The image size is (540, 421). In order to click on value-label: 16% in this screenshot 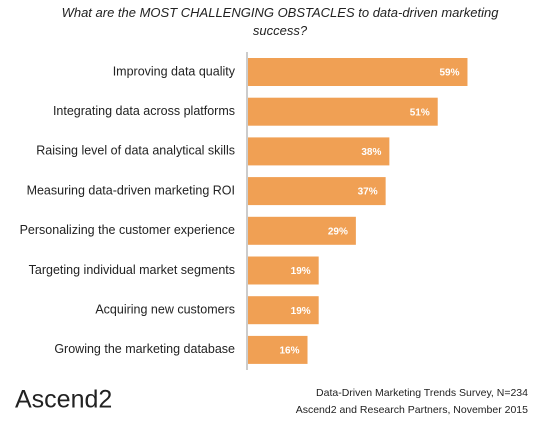, I will do `click(290, 351)`.